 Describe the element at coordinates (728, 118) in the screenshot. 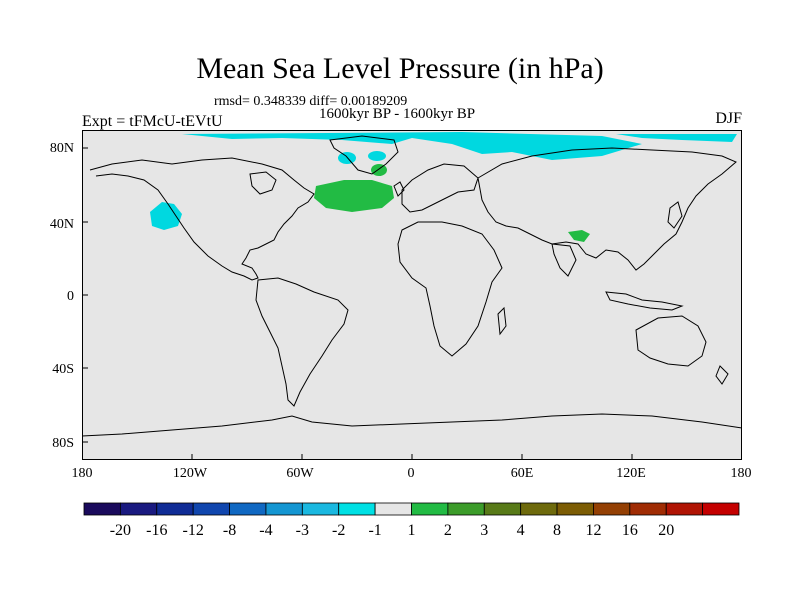

I see `season-label: DJF` at that location.